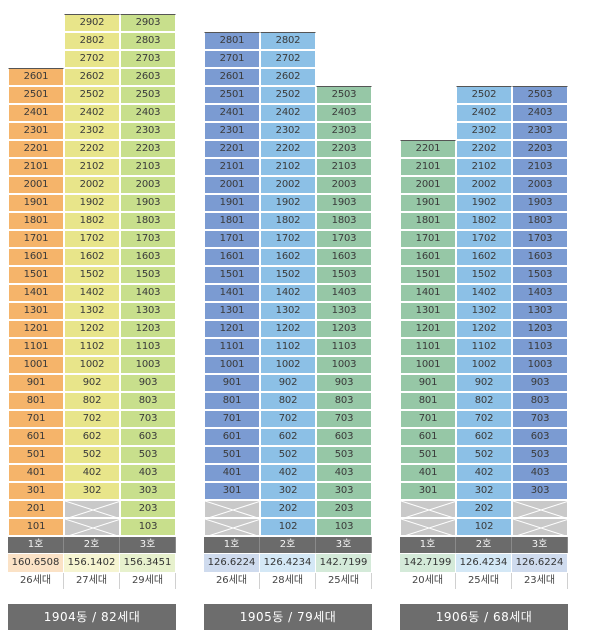 Image resolution: width=600 pixels, height=640 pixels. I want to click on unit-cell: 1902, so click(92, 203).